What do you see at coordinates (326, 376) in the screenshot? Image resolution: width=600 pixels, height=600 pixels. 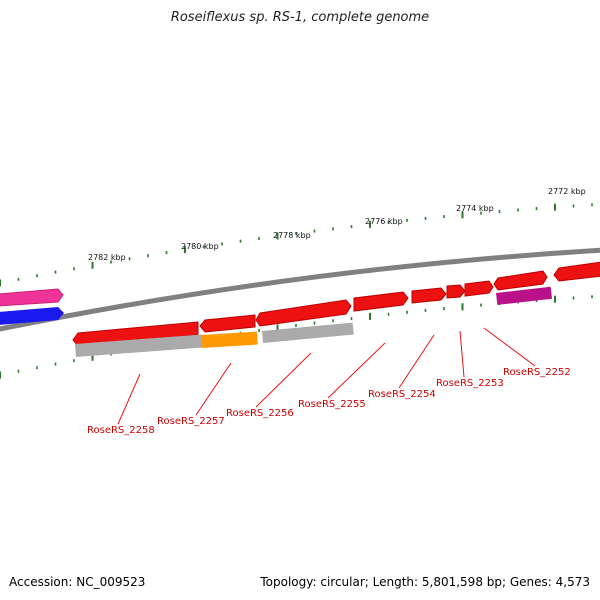 I see `leader-lines` at bounding box center [326, 376].